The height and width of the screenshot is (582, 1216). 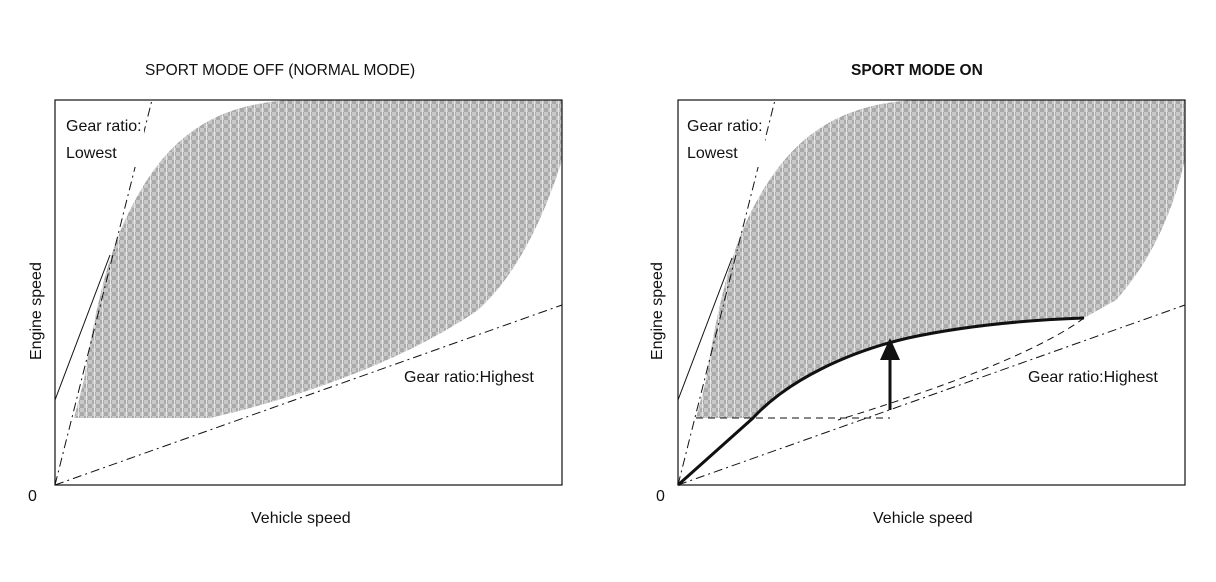 I want to click on sport-mode-curve, so click(x=881, y=401).